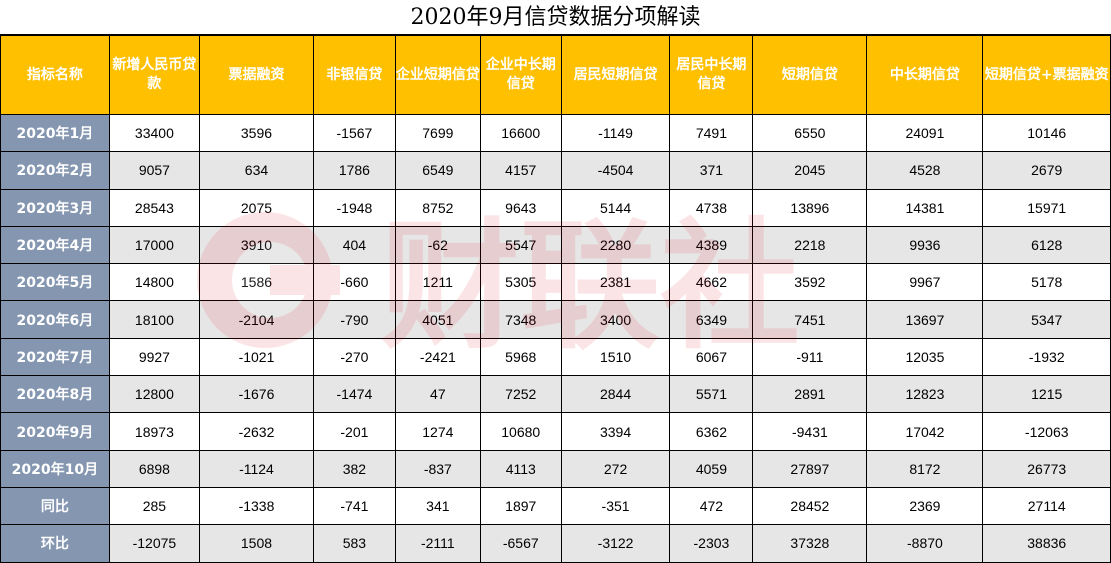 The image size is (1111, 563). Describe the element at coordinates (354, 543) in the screenshot. I see `table-cell: 583` at that location.